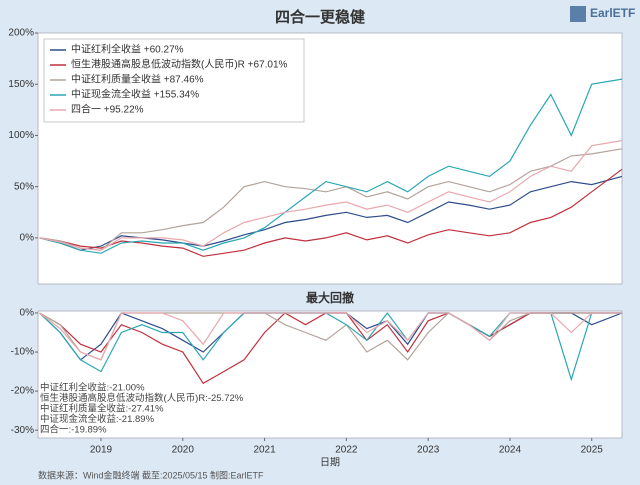  What do you see at coordinates (101, 450) in the screenshot?
I see `x-tick-label: 2019` at bounding box center [101, 450].